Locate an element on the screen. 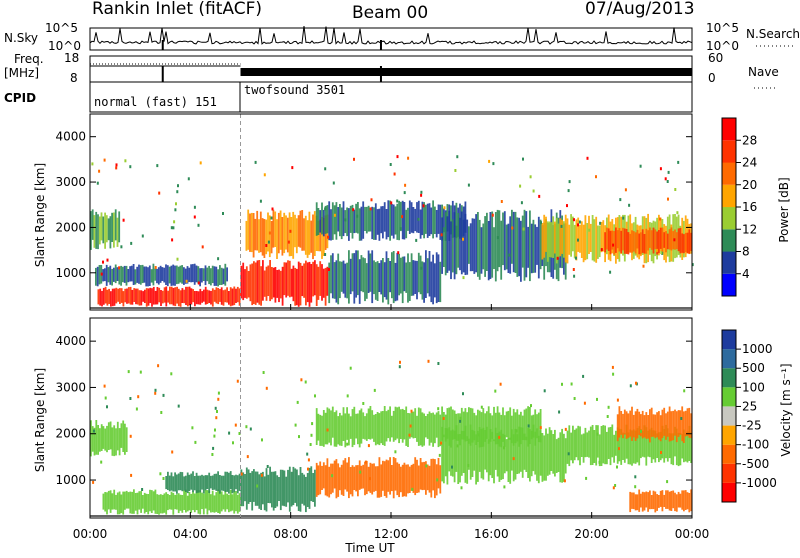 The image size is (800, 558). cpid-mode-2: twofsound 3501 is located at coordinates (294, 90).